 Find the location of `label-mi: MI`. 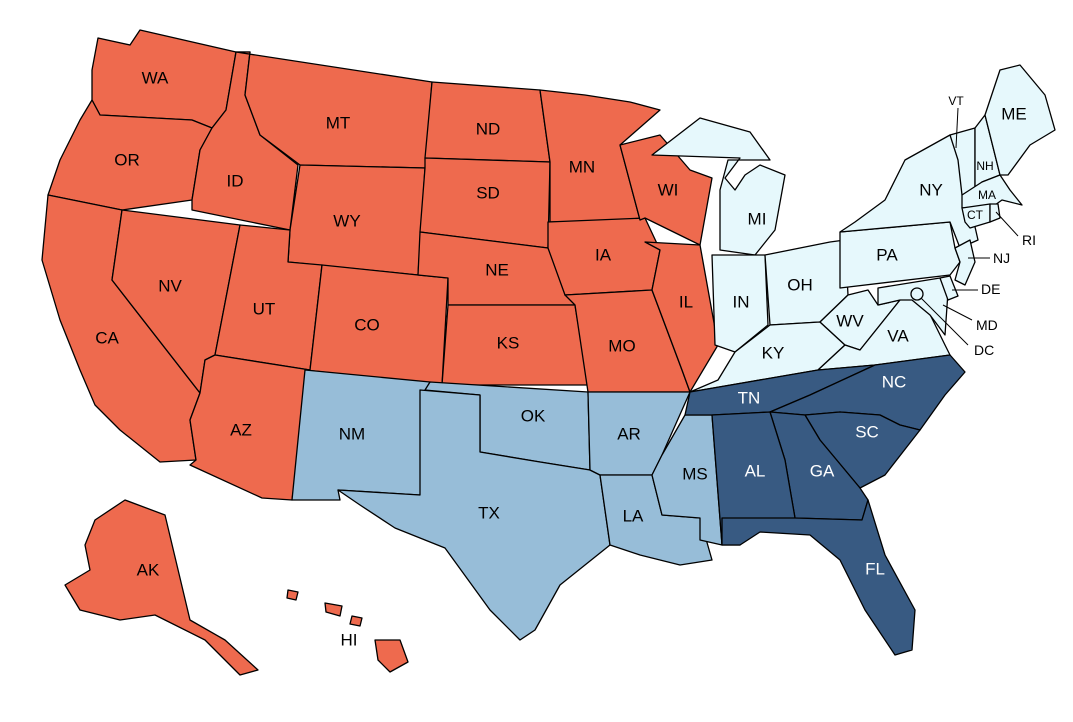

label-mi: MI is located at coordinates (757, 219).